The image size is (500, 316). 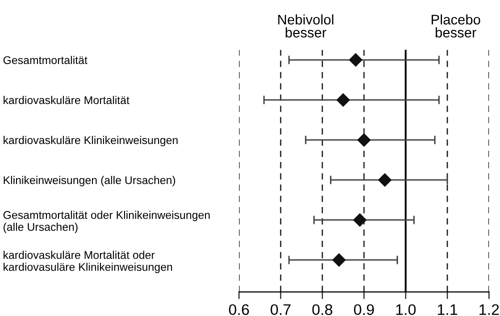 I want to click on x-tick-label: 0.7, so click(x=280, y=310).